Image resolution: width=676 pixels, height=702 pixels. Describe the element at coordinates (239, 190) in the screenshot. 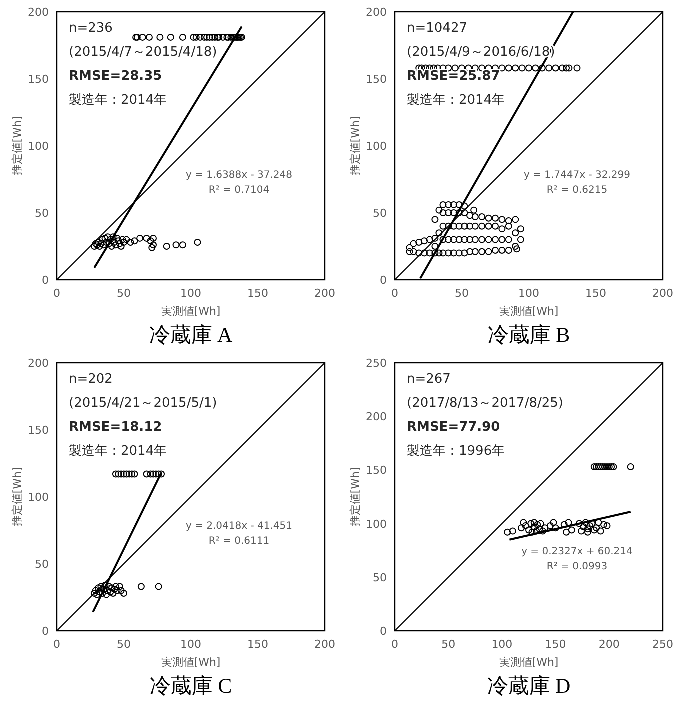

I see `annotation: R² = 0.7104` at that location.